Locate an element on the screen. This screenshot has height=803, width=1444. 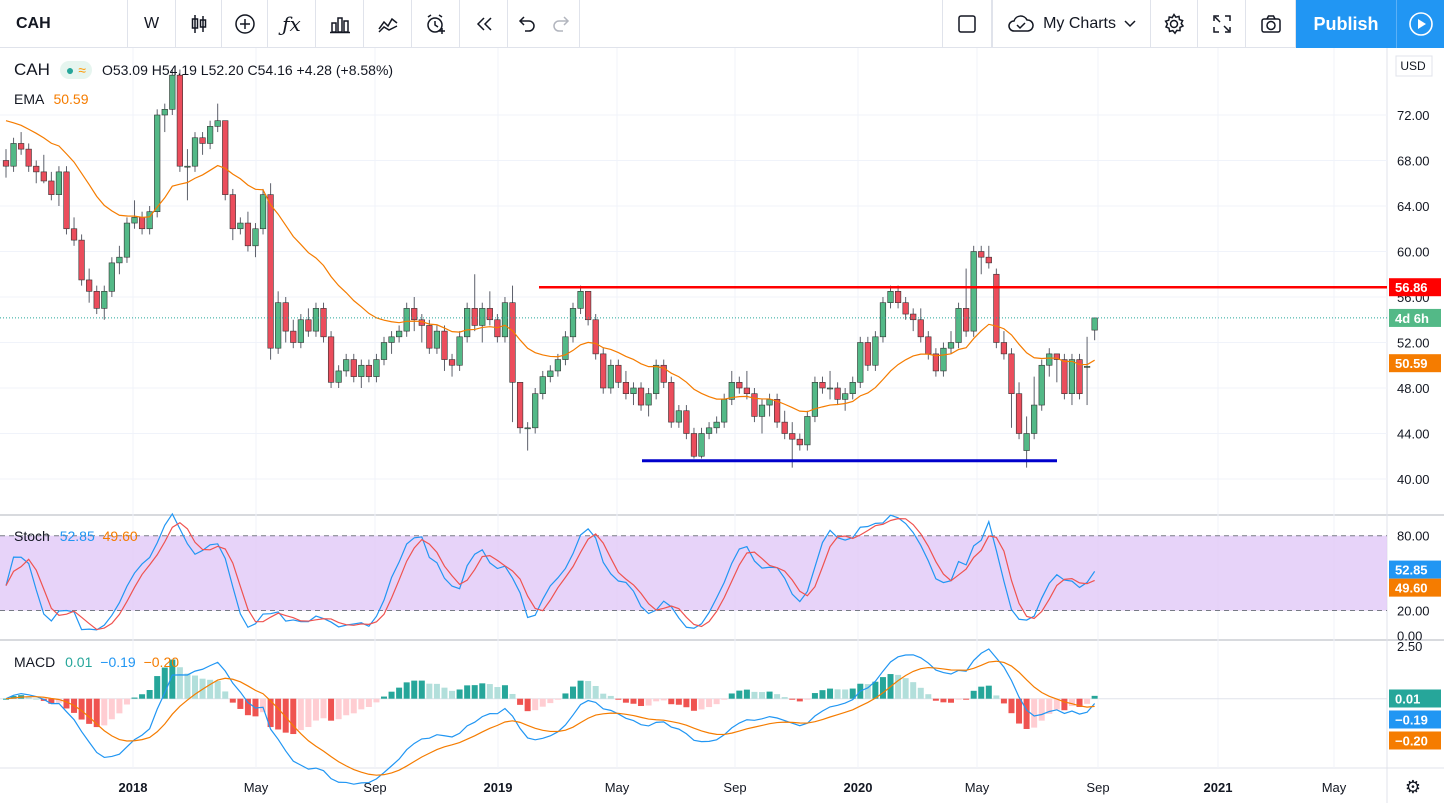
fullscreen-button is located at coordinates (1222, 24).